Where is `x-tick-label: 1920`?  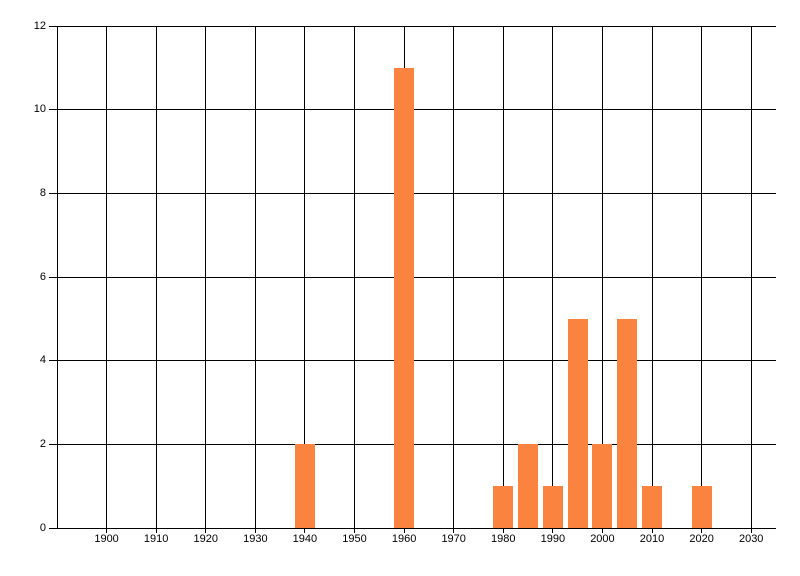
x-tick-label: 1920 is located at coordinates (205, 539).